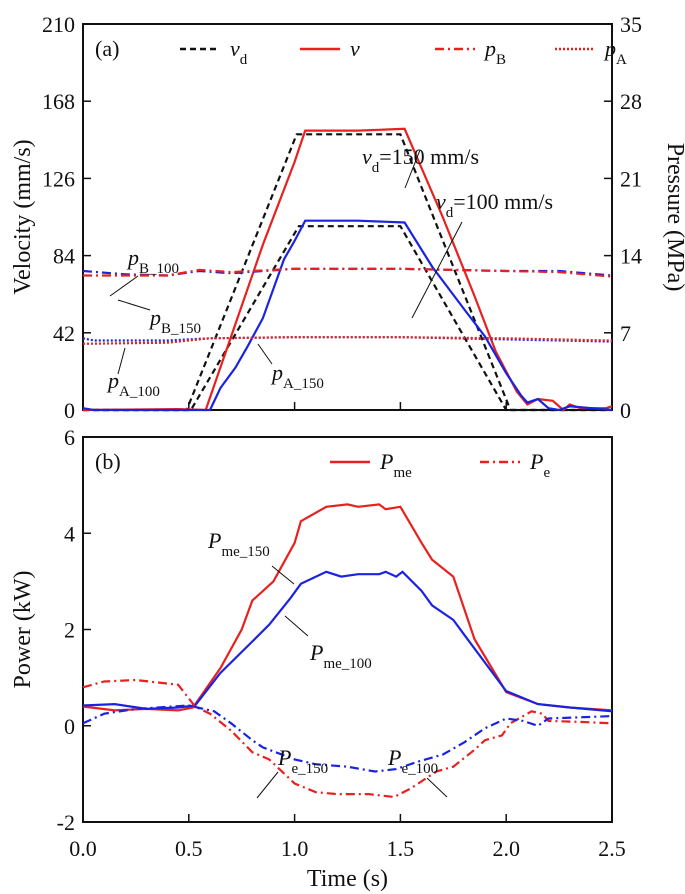  What do you see at coordinates (295, 848) in the screenshot?
I see `x-tick-label: 1.0` at bounding box center [295, 848].